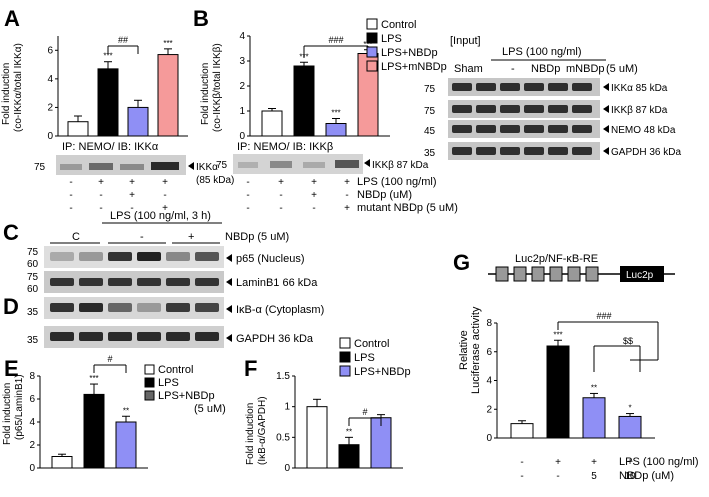 The height and width of the screenshot is (497, 709). What do you see at coordinates (581, 267) in the screenshot?
I see `construct: Luc2p/NF-κB-RE Luc2p` at bounding box center [581, 267].